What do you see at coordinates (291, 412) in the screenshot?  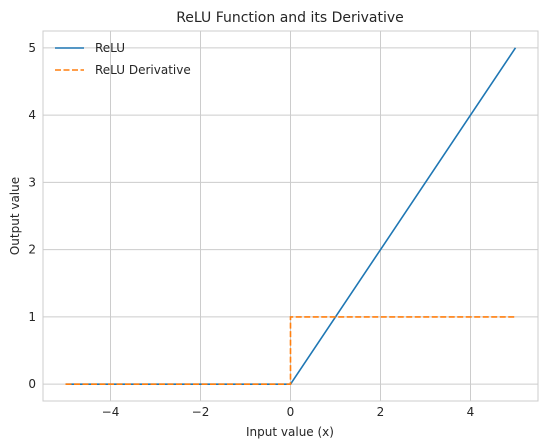 I see `x-tick-label: 0` at bounding box center [291, 412].